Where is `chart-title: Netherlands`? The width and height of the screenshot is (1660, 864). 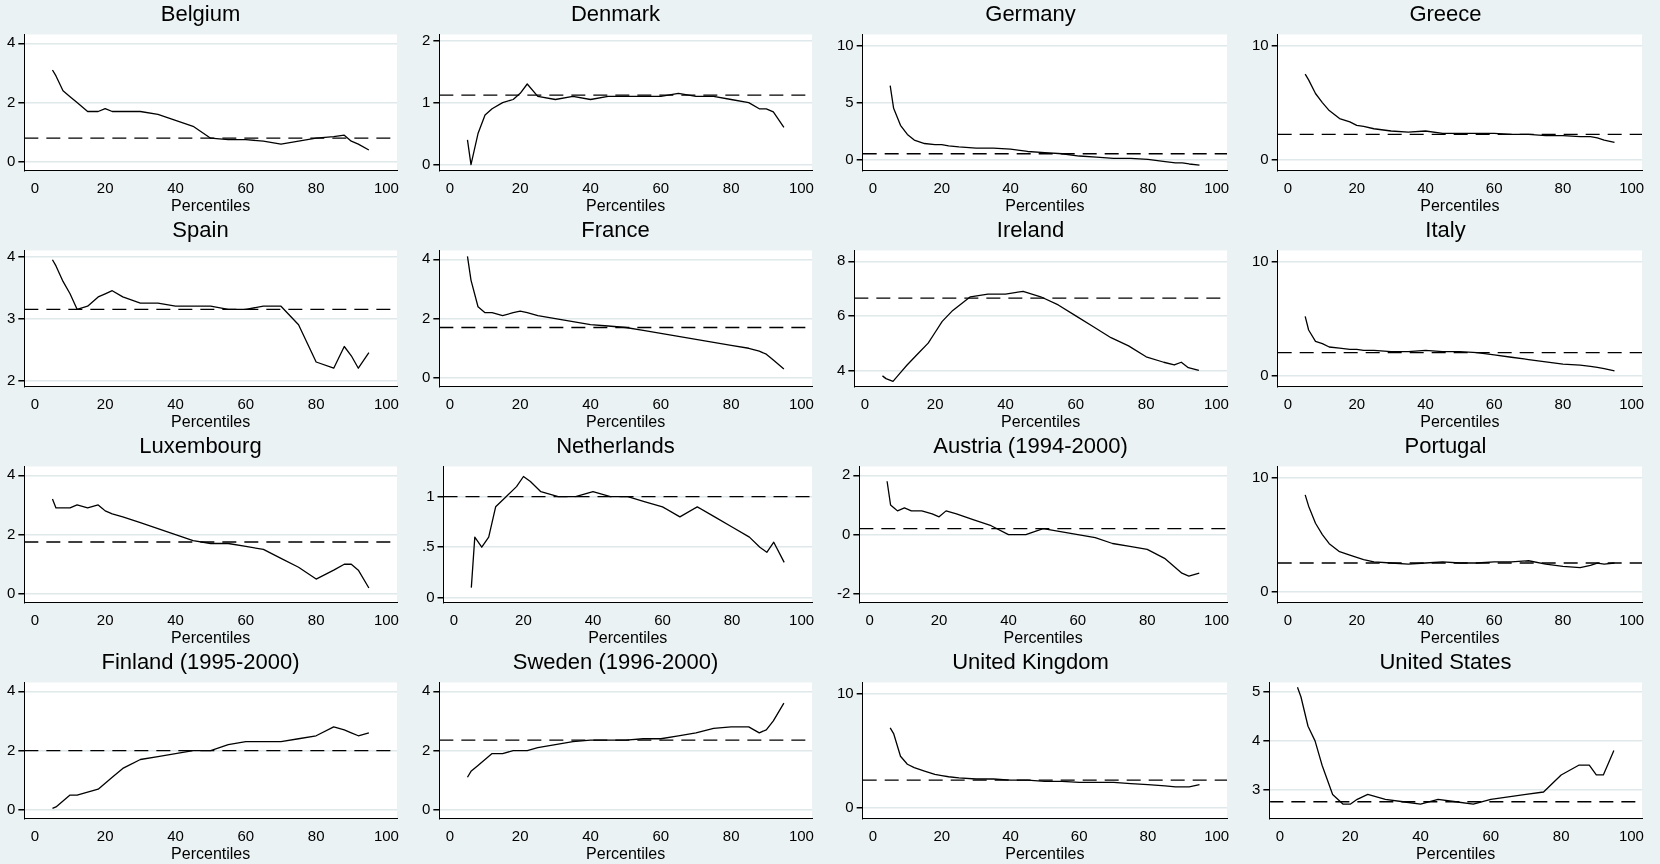
chart-title: Netherlands is located at coordinates (615, 446).